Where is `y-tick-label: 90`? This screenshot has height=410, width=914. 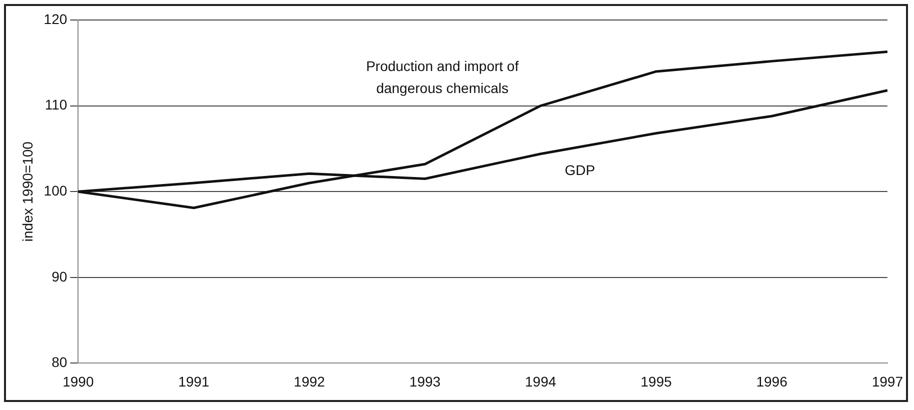
y-tick-label: 90 is located at coordinates (60, 276).